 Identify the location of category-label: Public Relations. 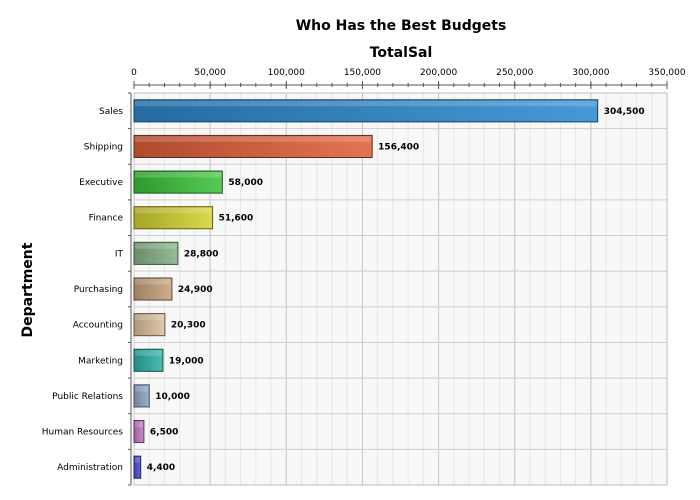
(87, 397).